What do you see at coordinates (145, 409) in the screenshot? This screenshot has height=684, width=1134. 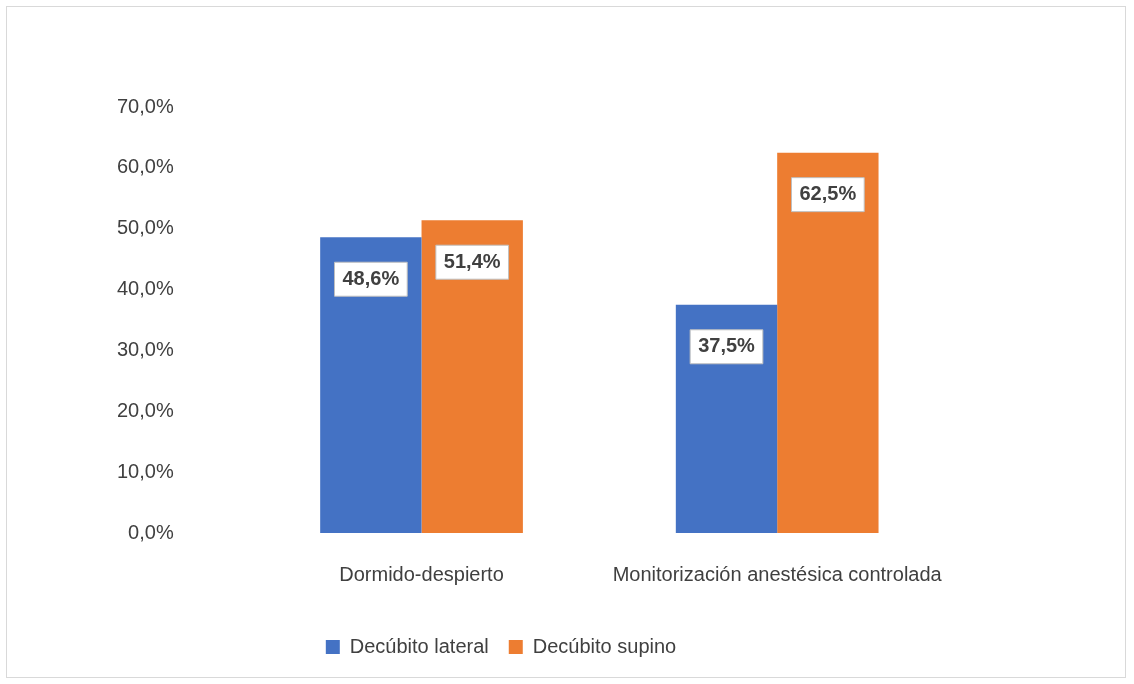 I see `y-tick-label: 20,0%` at bounding box center [145, 409].